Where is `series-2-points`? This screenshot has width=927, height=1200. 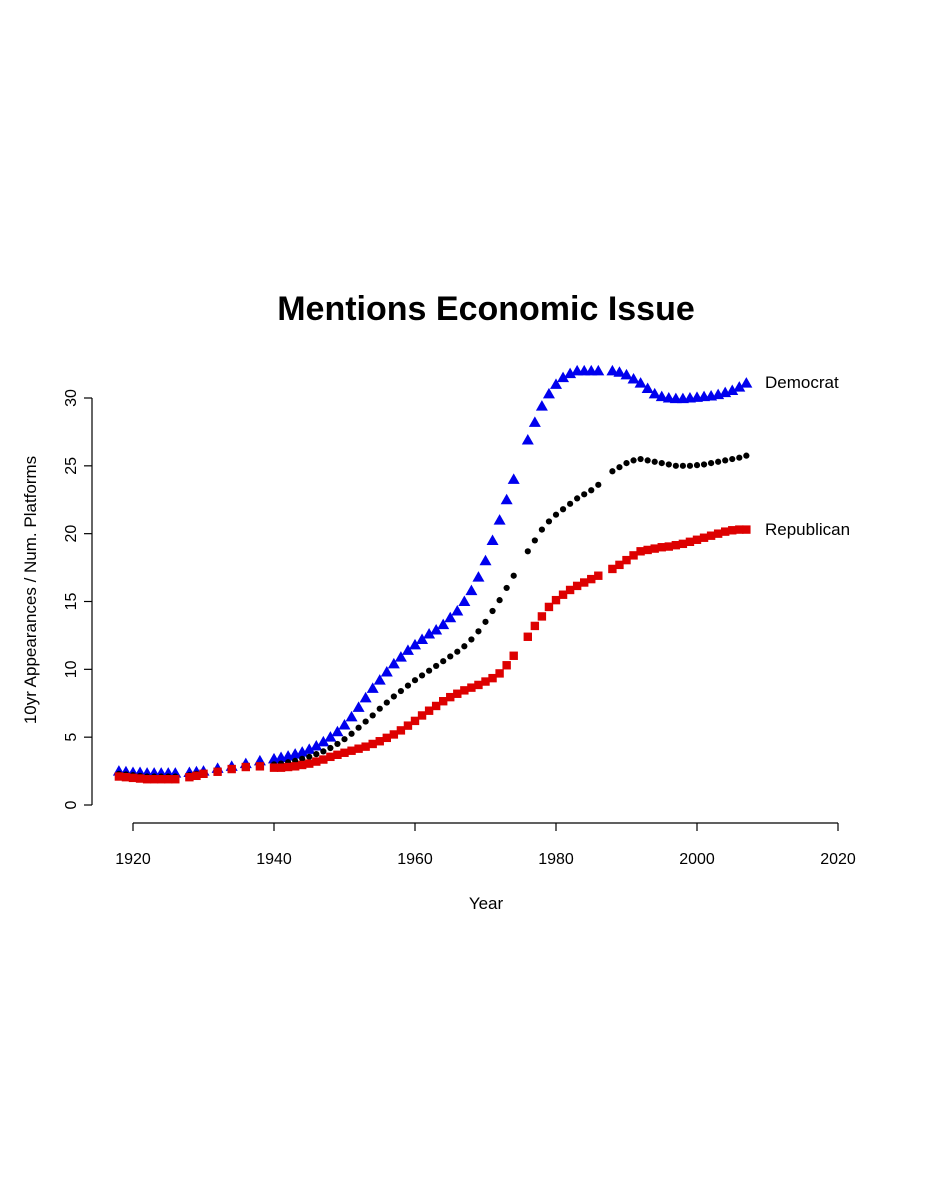
series-2-points is located at coordinates (432, 654).